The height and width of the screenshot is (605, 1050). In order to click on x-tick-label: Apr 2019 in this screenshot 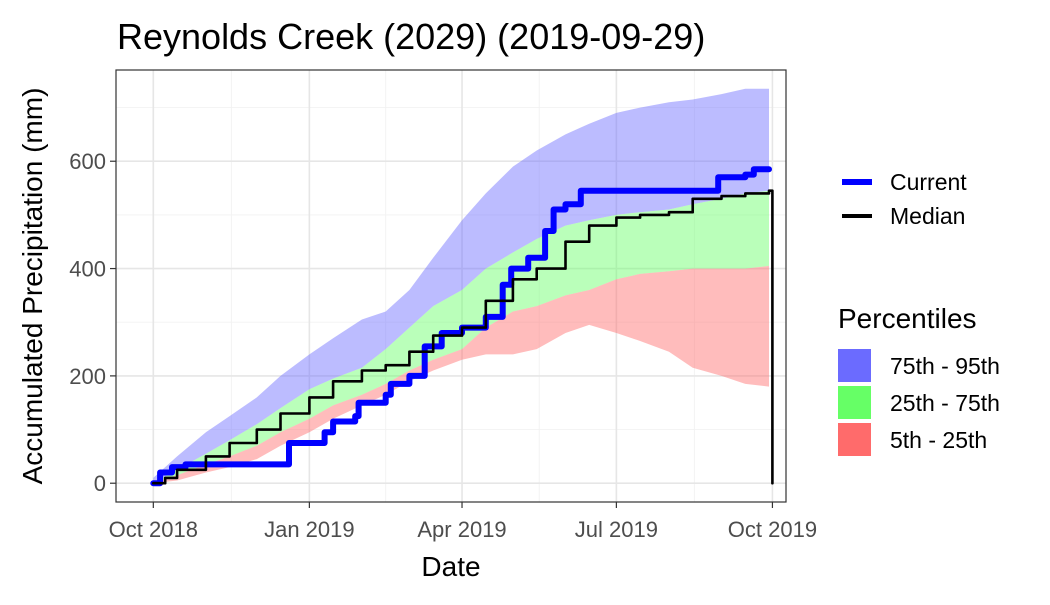, I will do `click(461, 529)`.